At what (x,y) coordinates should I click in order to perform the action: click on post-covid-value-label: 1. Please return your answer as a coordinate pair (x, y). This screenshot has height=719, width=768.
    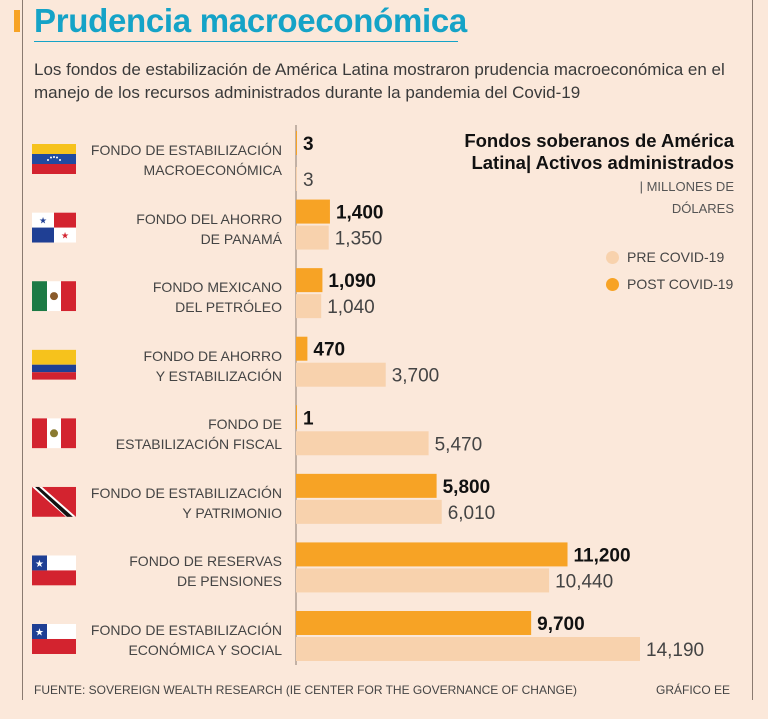
    Looking at the image, I should click on (308, 418).